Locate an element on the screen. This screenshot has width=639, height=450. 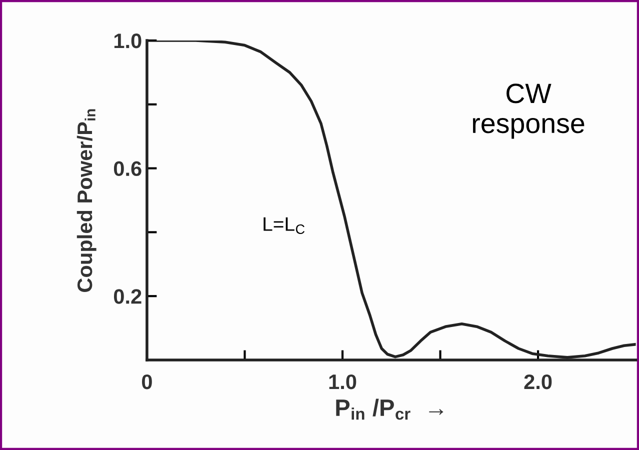
y-axis-title: Coupled Power/P$_{in}$ is located at coordinates (86, 200).